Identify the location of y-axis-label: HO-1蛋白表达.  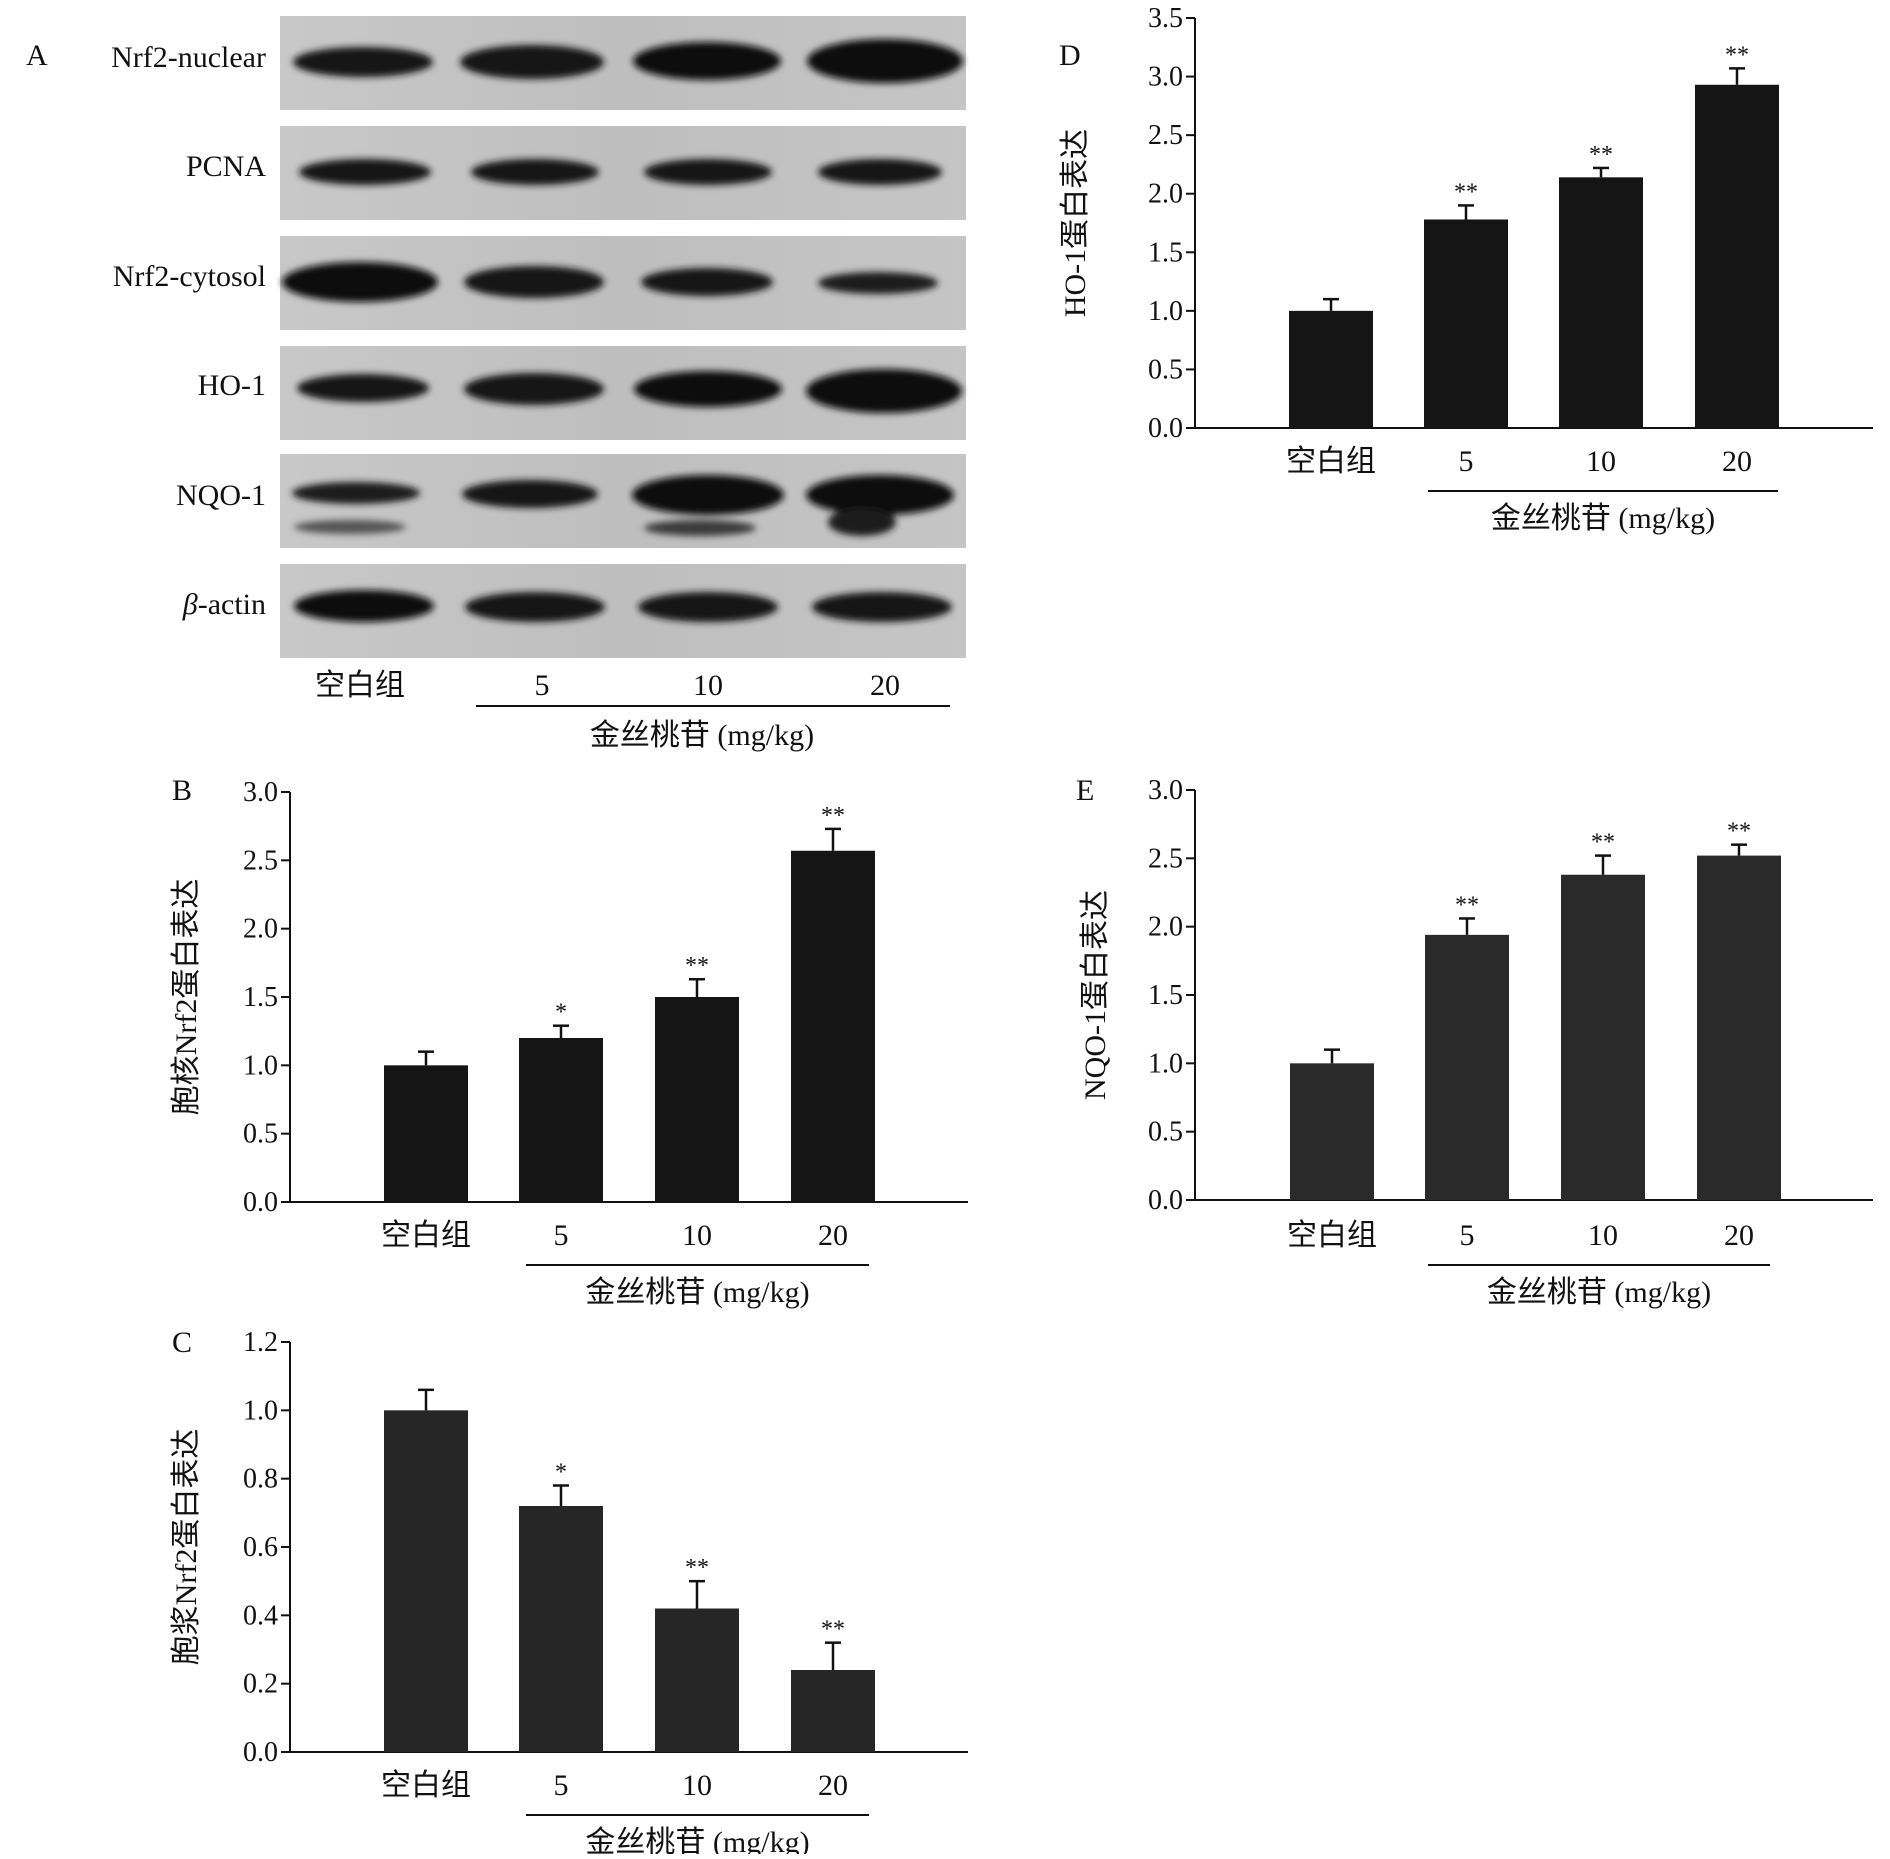
(1075, 223).